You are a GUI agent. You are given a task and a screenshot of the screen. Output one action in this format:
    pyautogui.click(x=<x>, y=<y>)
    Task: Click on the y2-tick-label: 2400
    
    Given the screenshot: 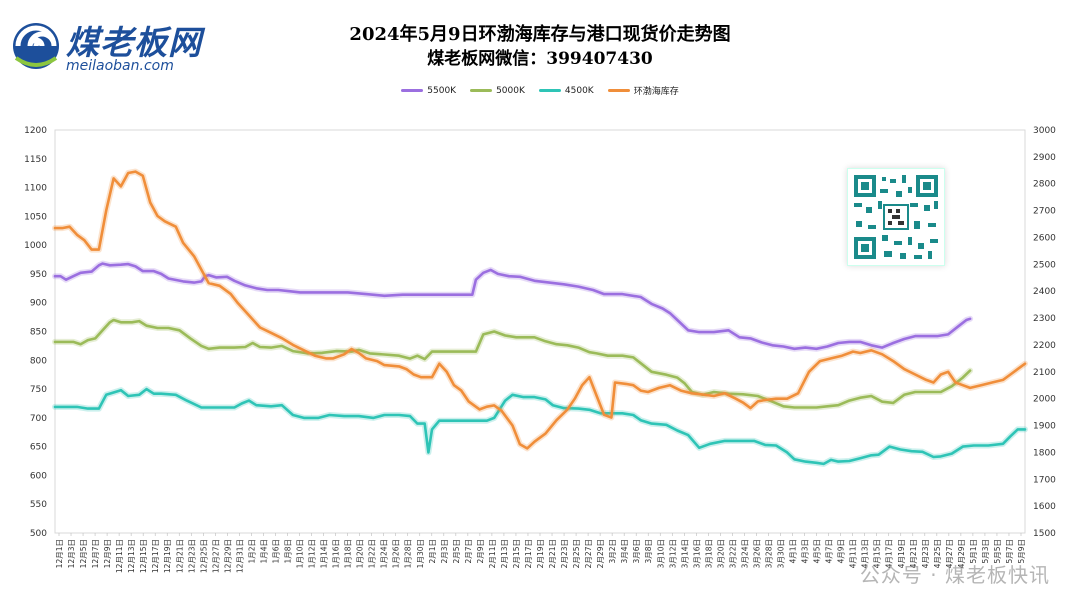 What is the action you would take?
    pyautogui.click(x=1044, y=292)
    